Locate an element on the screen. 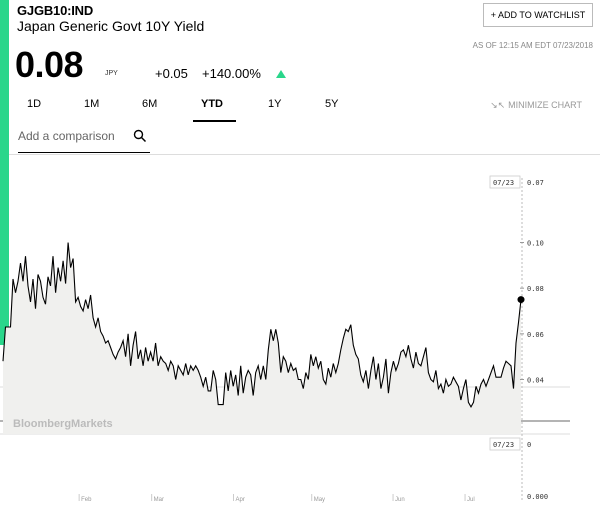  bloomberg-watermark: BloombergMarkets is located at coordinates (63, 424).